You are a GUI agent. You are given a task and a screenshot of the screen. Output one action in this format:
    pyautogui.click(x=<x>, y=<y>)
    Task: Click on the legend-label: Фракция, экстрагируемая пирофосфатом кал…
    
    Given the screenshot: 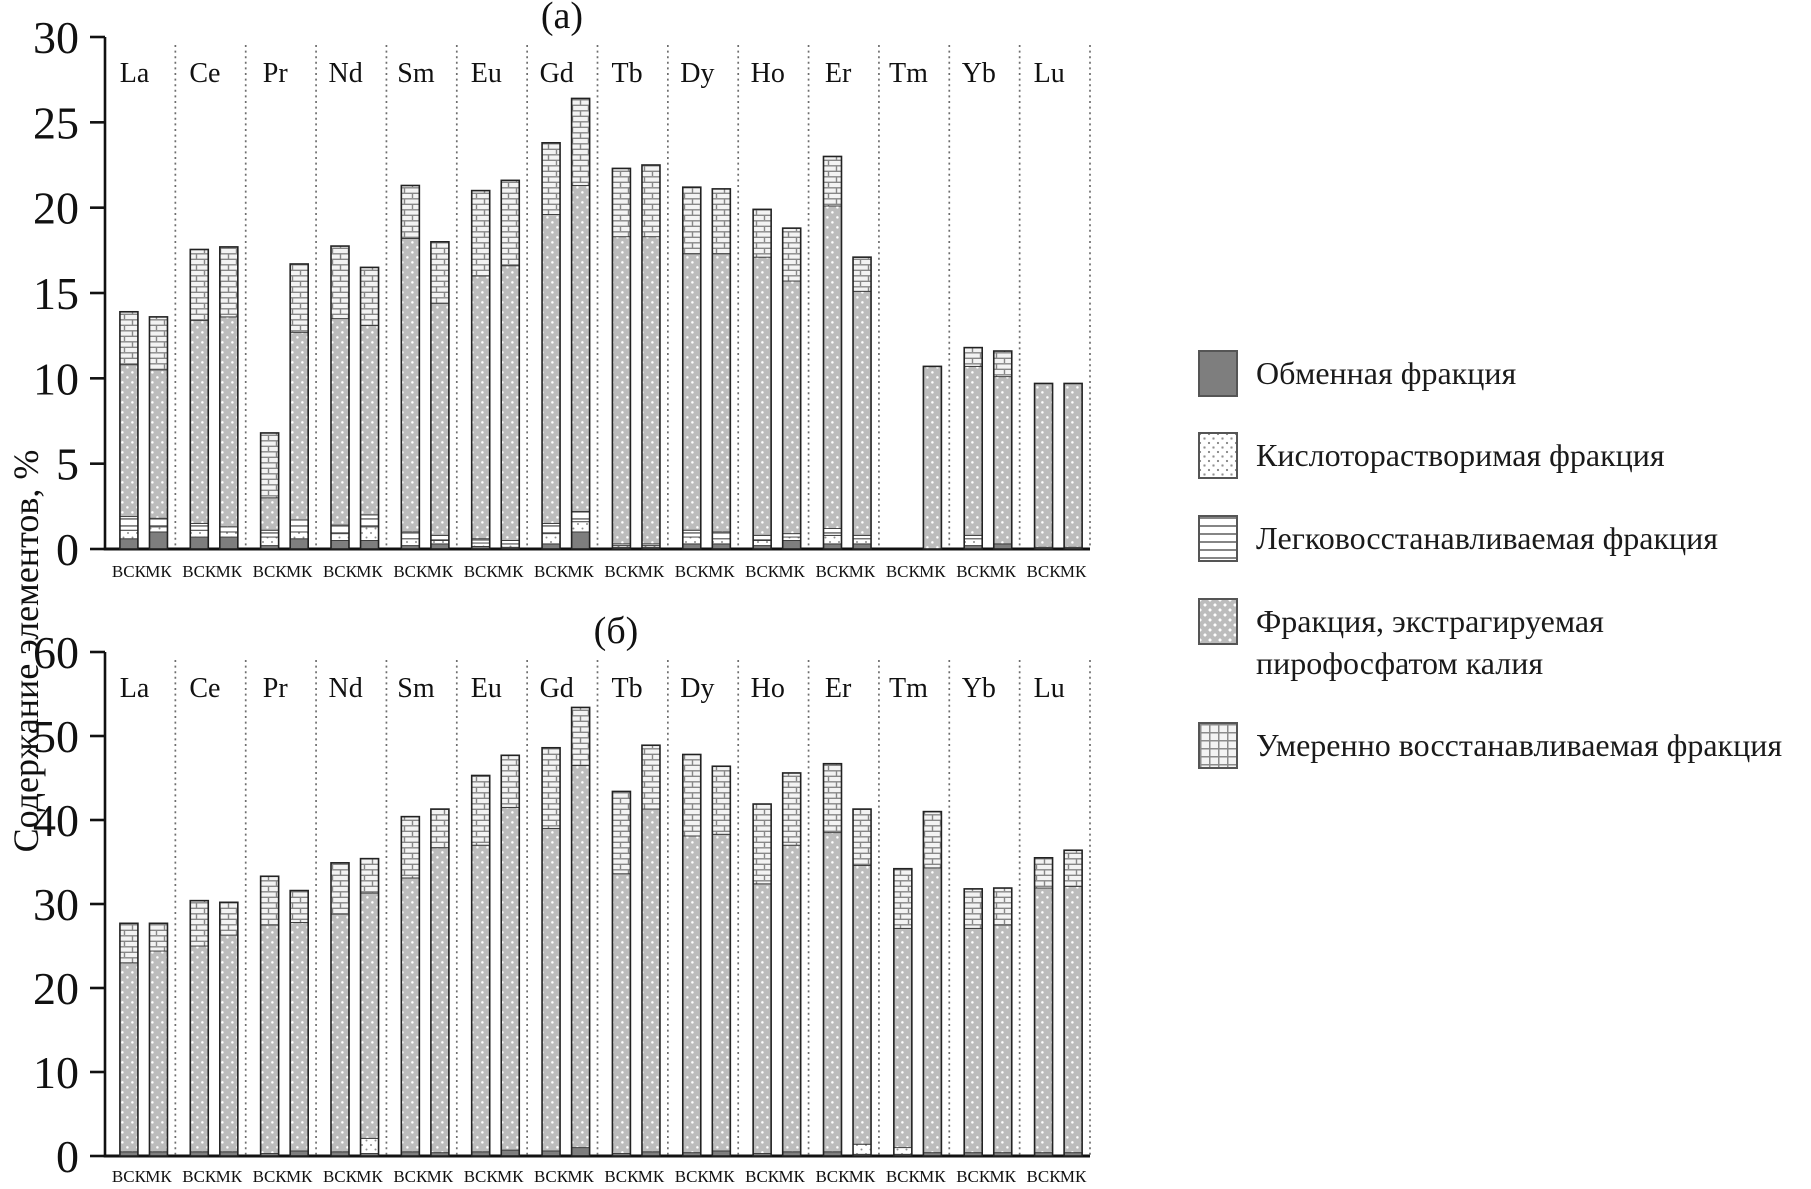 What is the action you would take?
    pyautogui.click(x=1430, y=642)
    